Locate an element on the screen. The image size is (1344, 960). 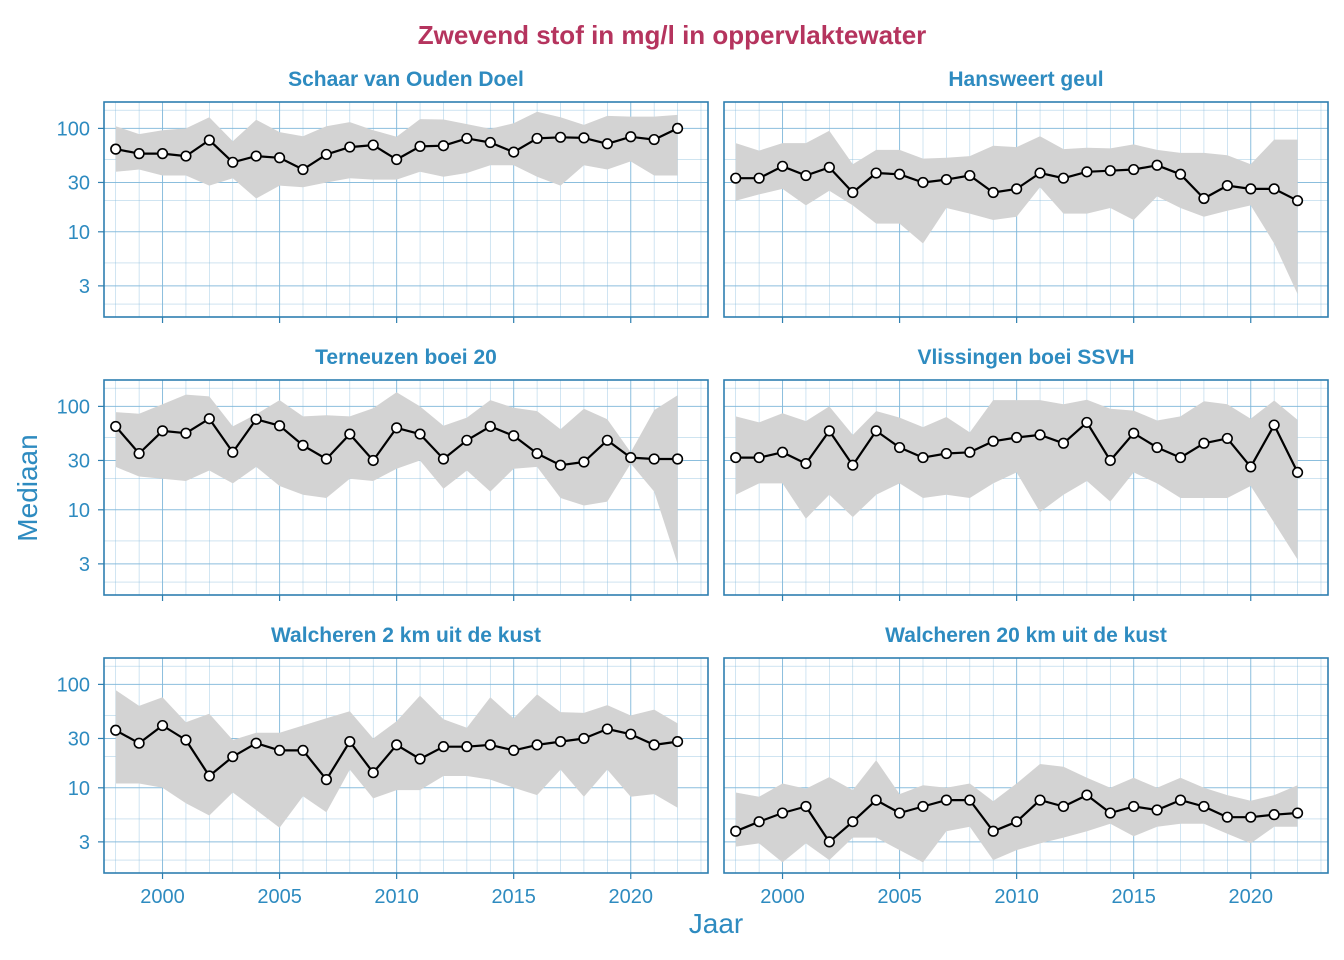
panel-3-y-tick-label: 3 is located at coordinates (84, 565).